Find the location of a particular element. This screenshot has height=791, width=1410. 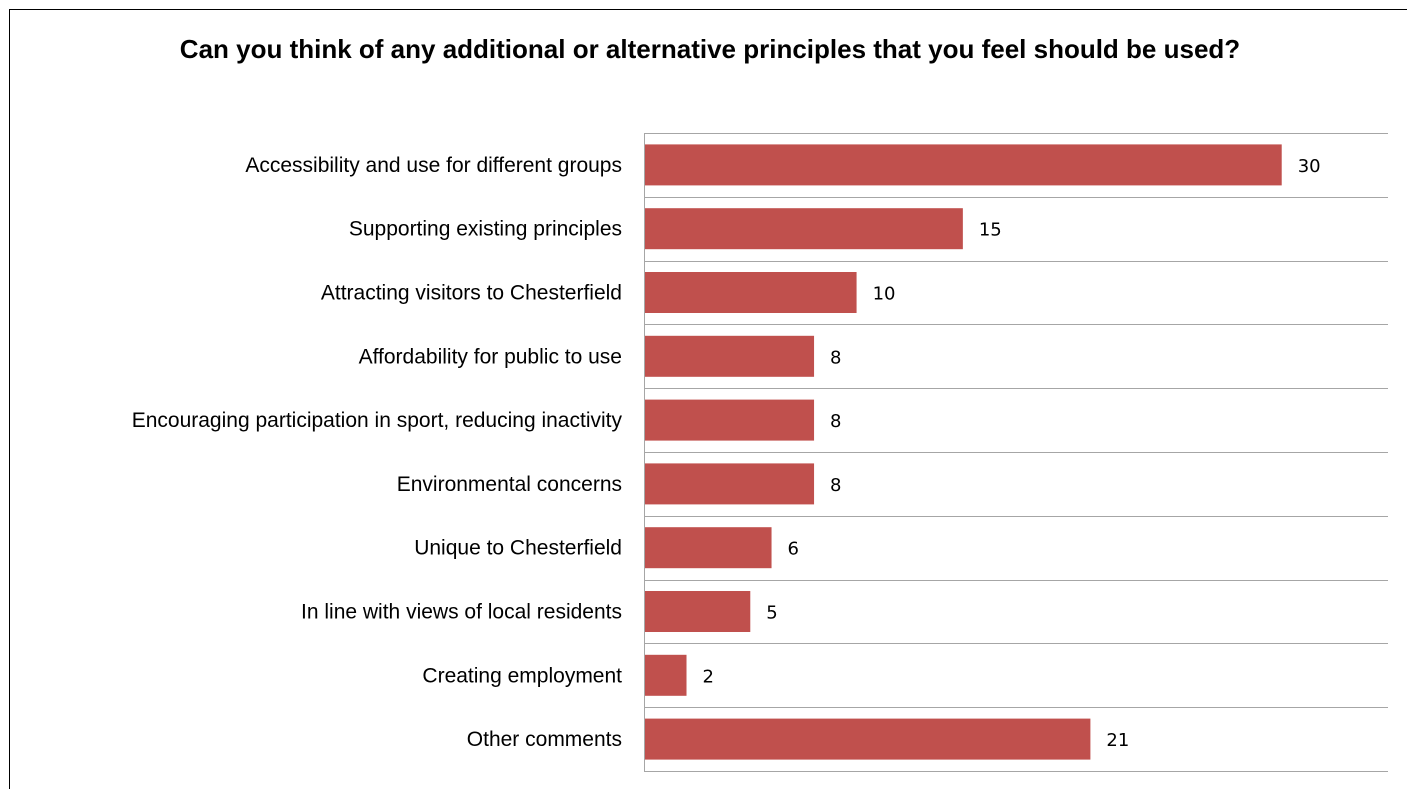

category-label: Affordability for public to use is located at coordinates (490, 356).